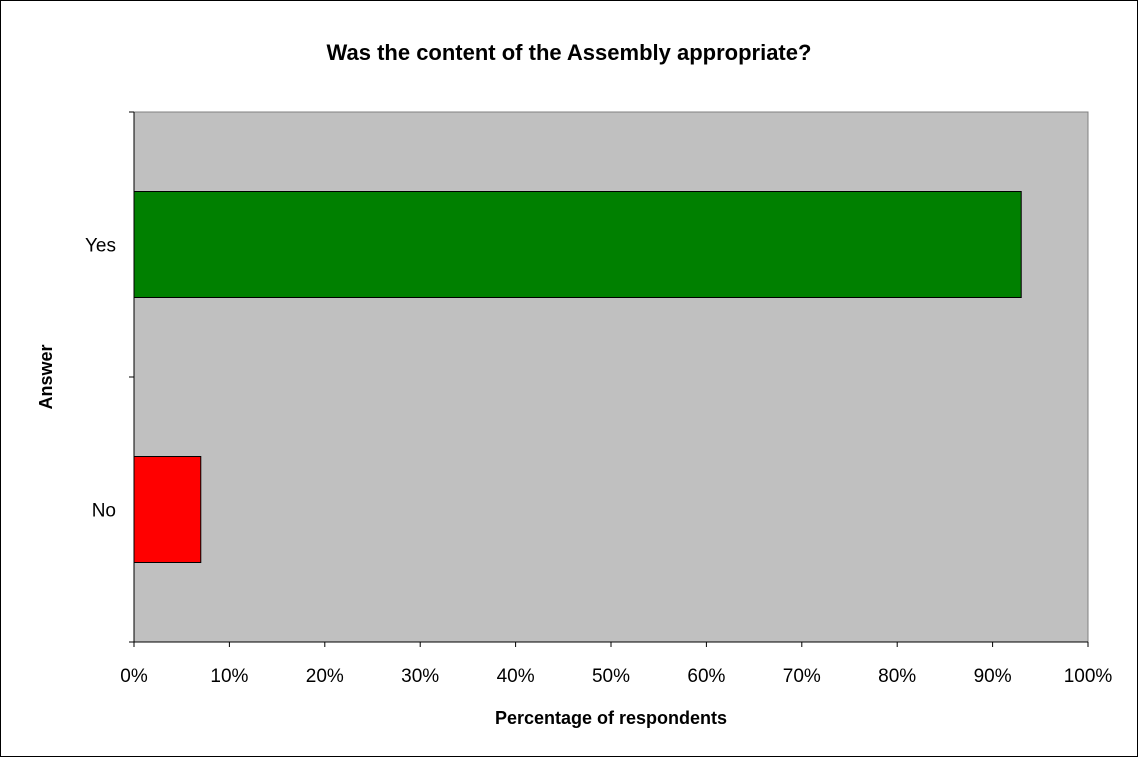 This screenshot has width=1138, height=757. What do you see at coordinates (577, 244) in the screenshot?
I see `bar-yes` at bounding box center [577, 244].